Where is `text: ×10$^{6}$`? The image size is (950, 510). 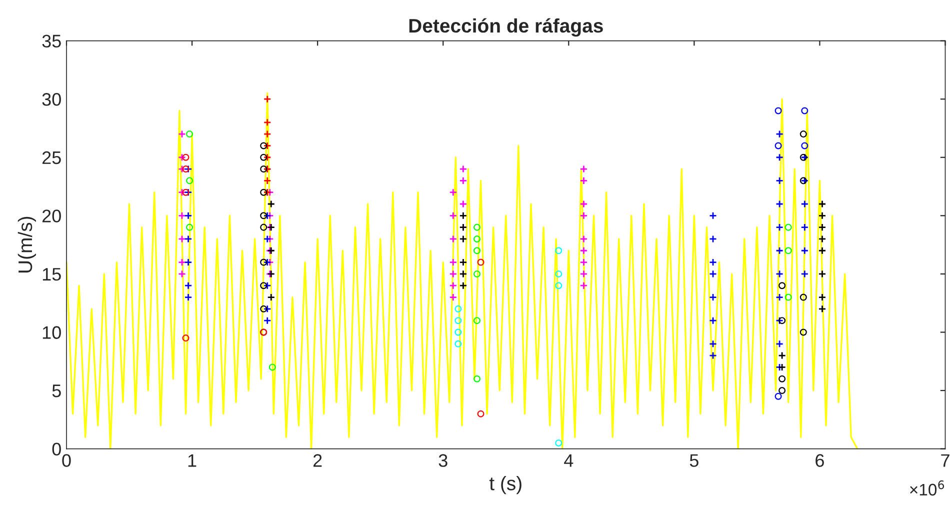 text: ×10$^{6}$ is located at coordinates (927, 488).